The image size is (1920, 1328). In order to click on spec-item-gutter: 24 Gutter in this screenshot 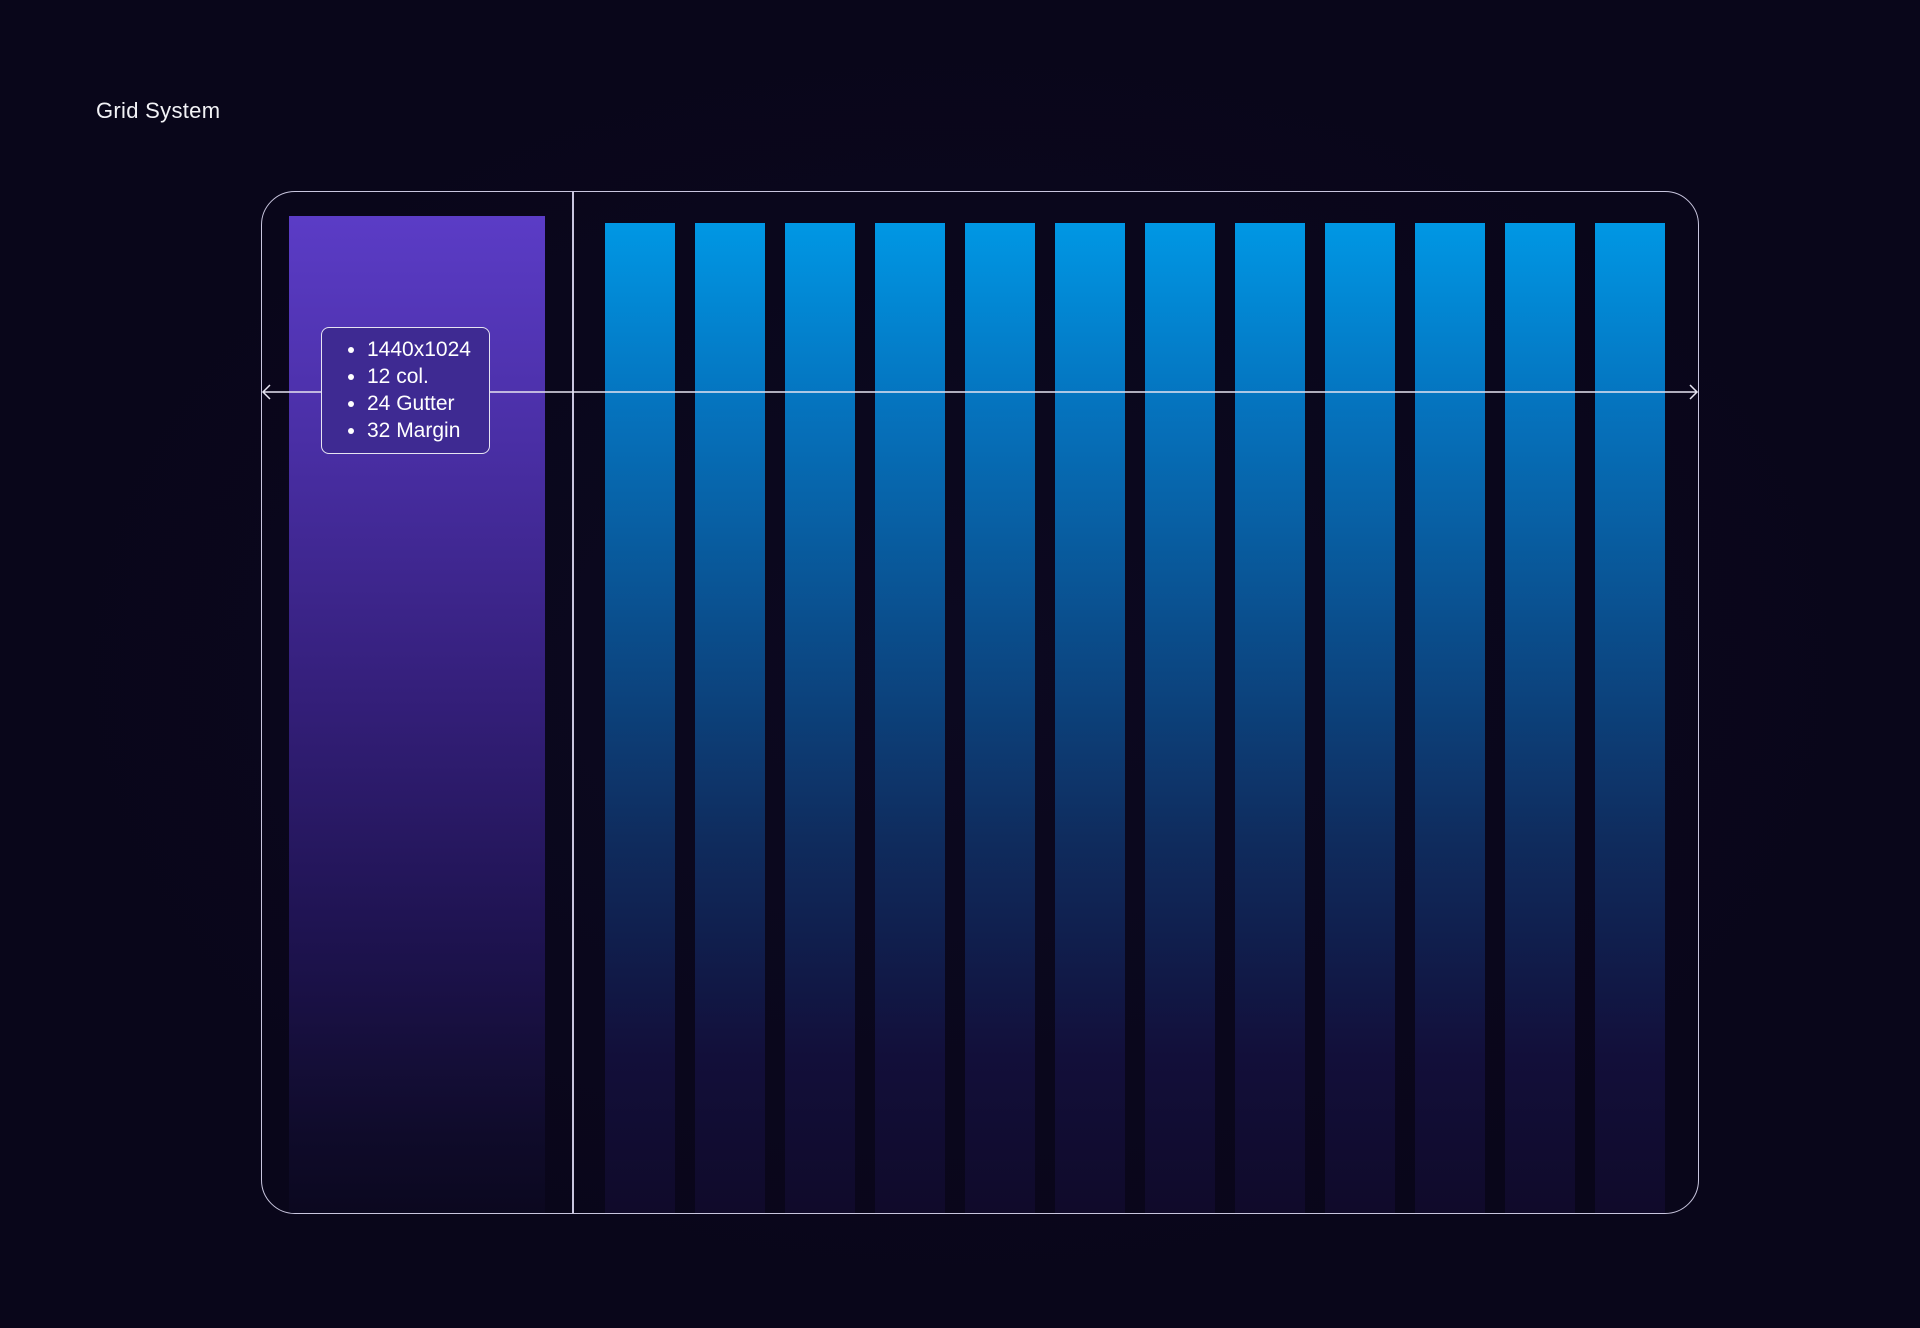, I will do `click(428, 403)`.